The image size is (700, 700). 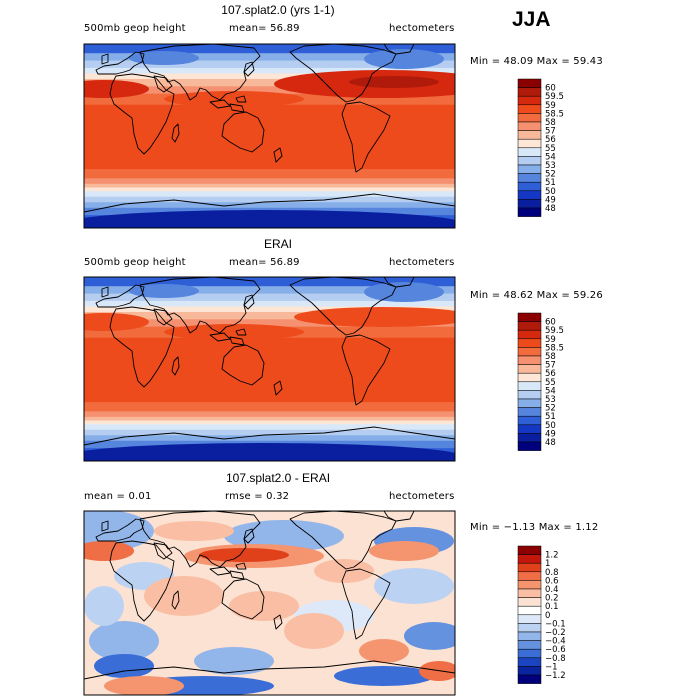 What do you see at coordinates (550, 340) in the screenshot?
I see `colorbar-2-label: 59` at bounding box center [550, 340].